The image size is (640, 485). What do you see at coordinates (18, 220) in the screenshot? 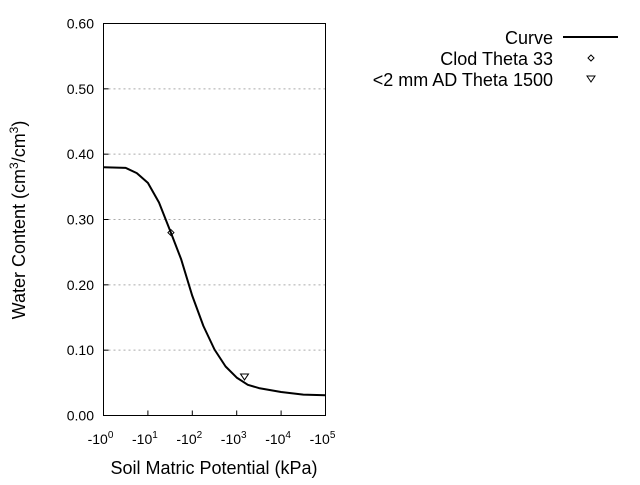
I see `y-axis-label: Water Content (cm3/cm3)` at bounding box center [18, 220].